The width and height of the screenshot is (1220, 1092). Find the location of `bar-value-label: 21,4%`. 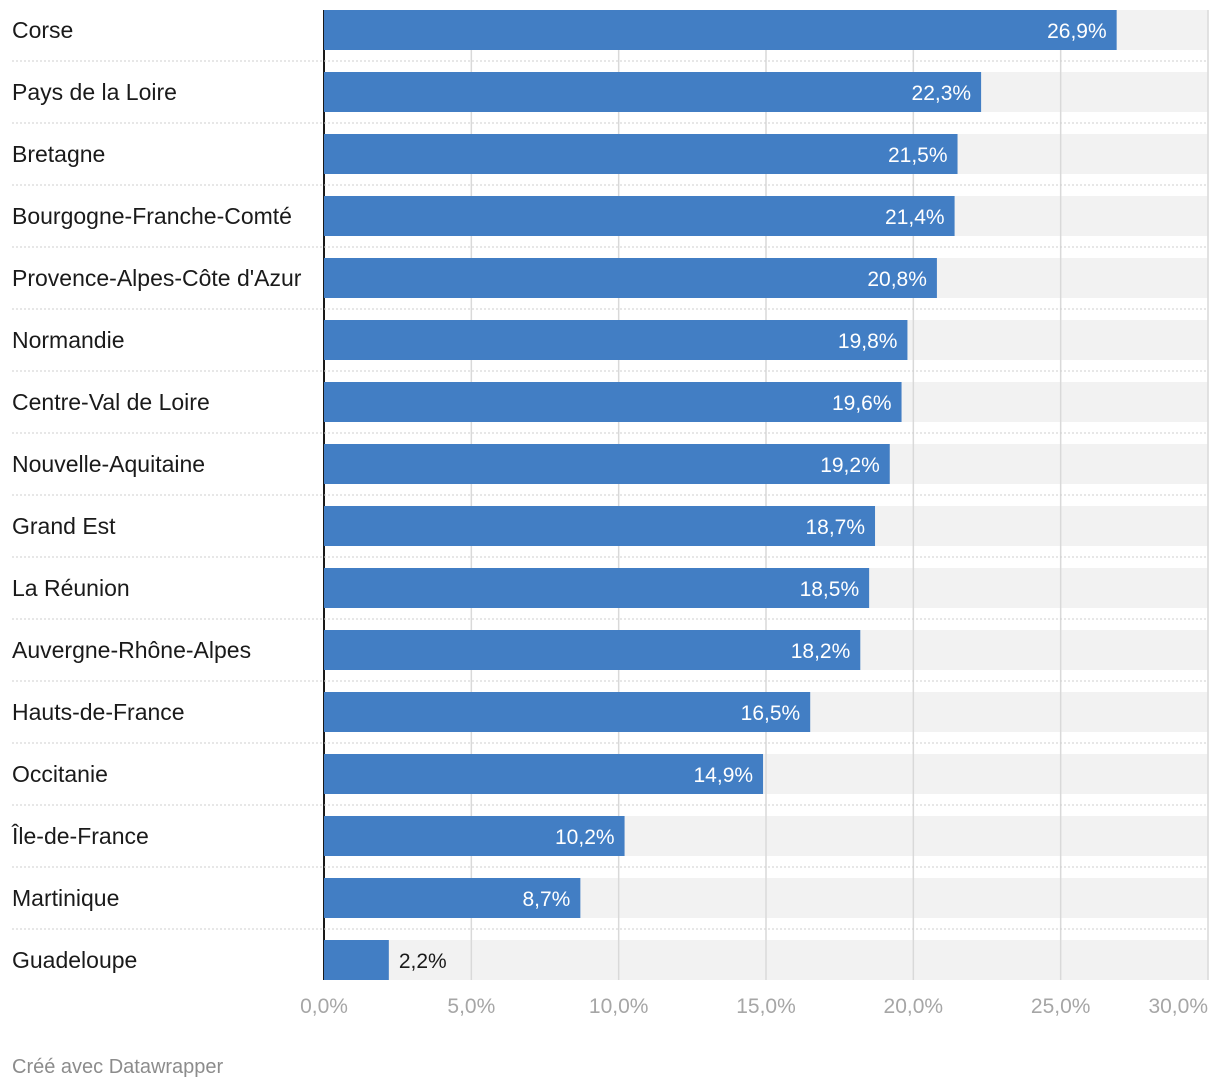

bar-value-label: 21,4% is located at coordinates (915, 217).